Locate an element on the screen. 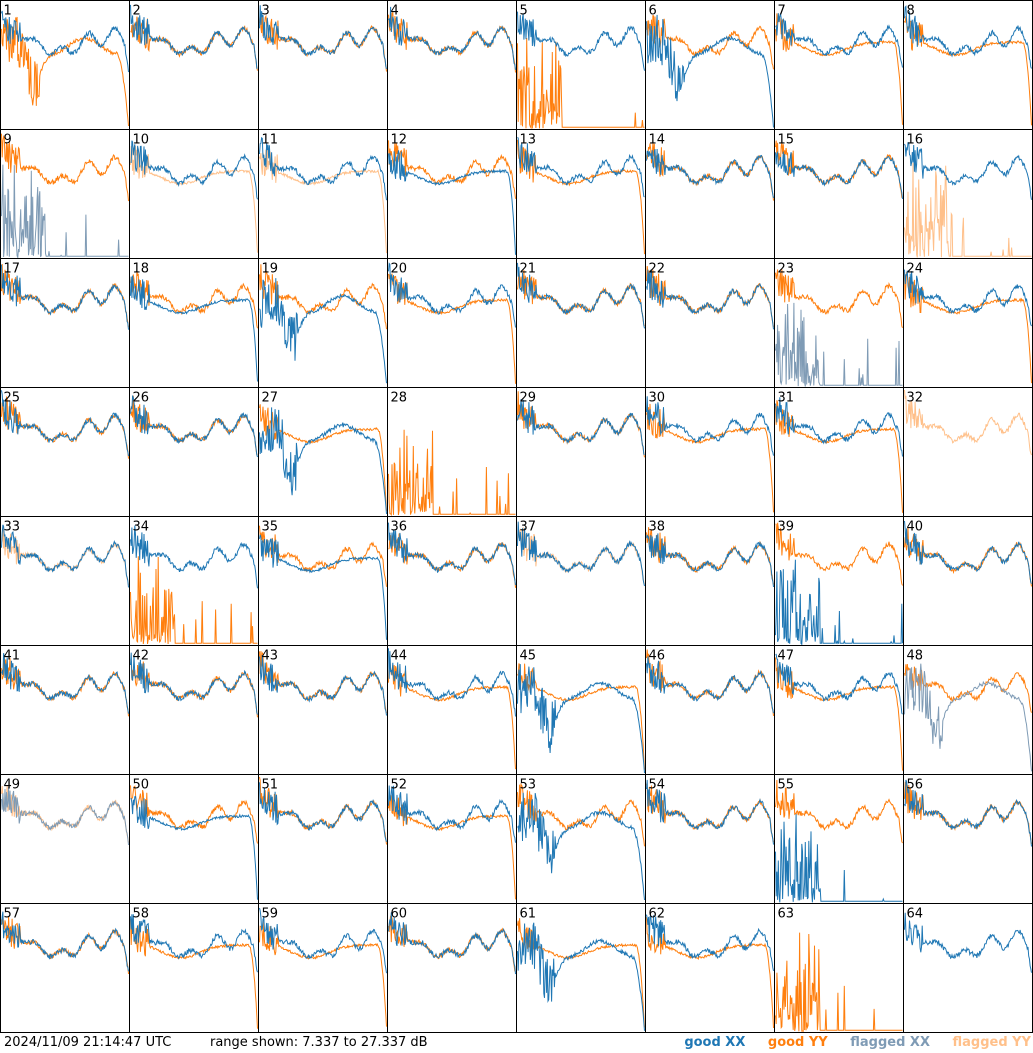 The height and width of the screenshot is (1053, 1033). panel-label: 4 is located at coordinates (395, 11).